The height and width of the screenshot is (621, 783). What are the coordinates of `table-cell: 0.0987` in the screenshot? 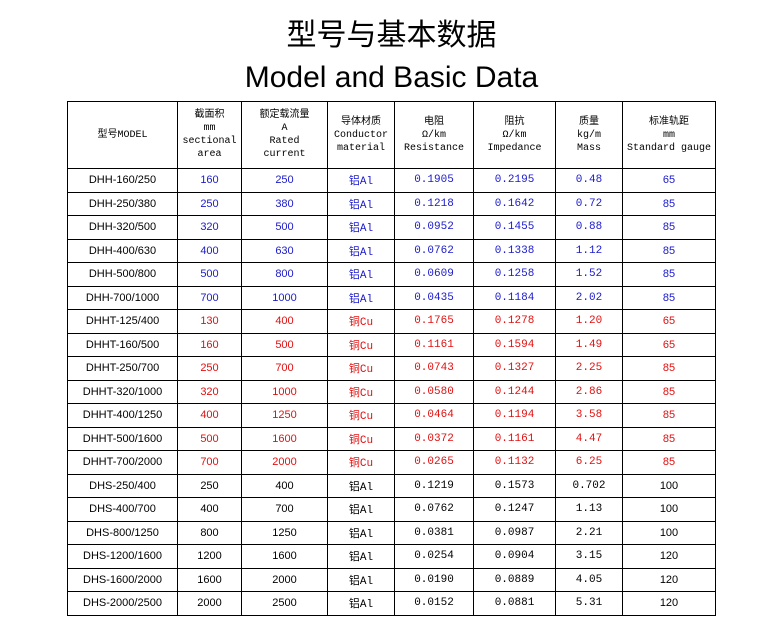 It's located at (514, 532).